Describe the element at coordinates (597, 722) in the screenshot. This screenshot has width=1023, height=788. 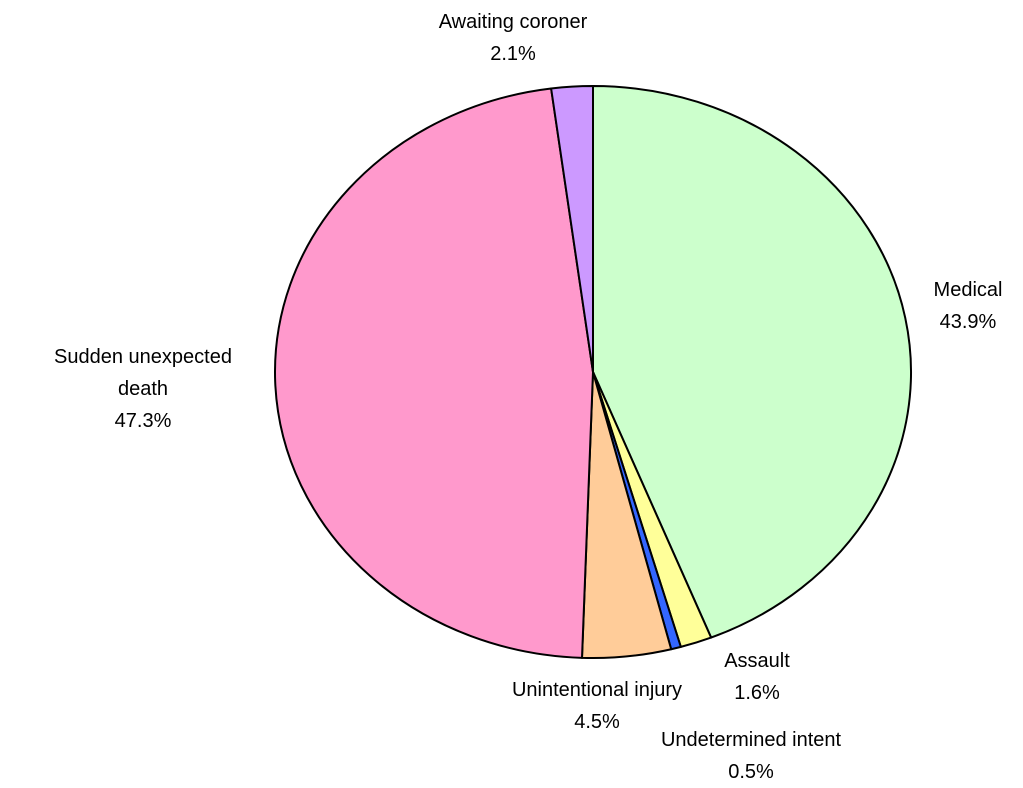
I see `value-label: 4.5%` at that location.